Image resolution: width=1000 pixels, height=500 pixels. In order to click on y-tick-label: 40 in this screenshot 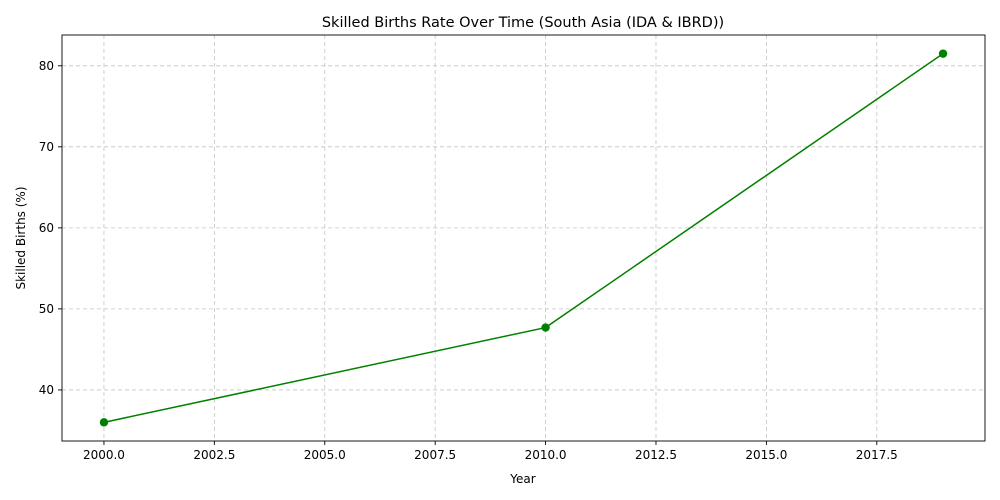, I will do `click(46, 390)`.